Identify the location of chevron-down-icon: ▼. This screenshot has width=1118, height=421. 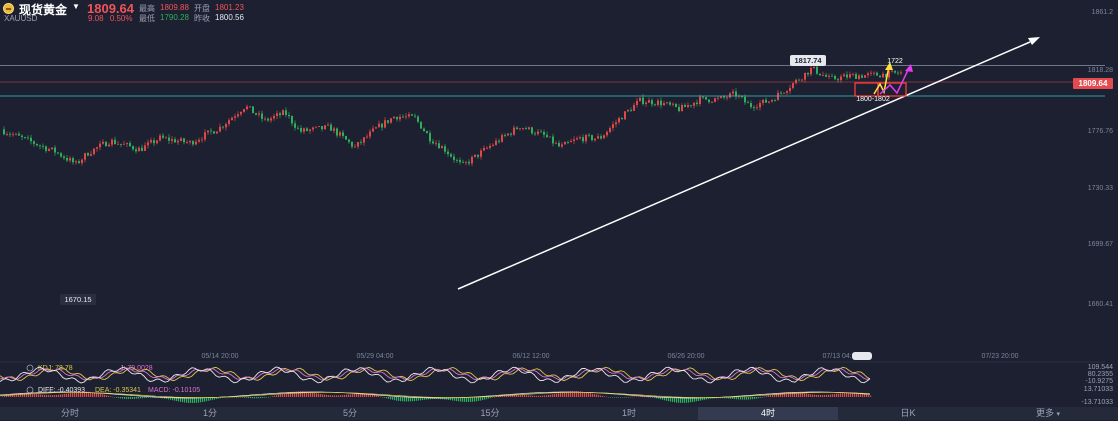
(76, 6).